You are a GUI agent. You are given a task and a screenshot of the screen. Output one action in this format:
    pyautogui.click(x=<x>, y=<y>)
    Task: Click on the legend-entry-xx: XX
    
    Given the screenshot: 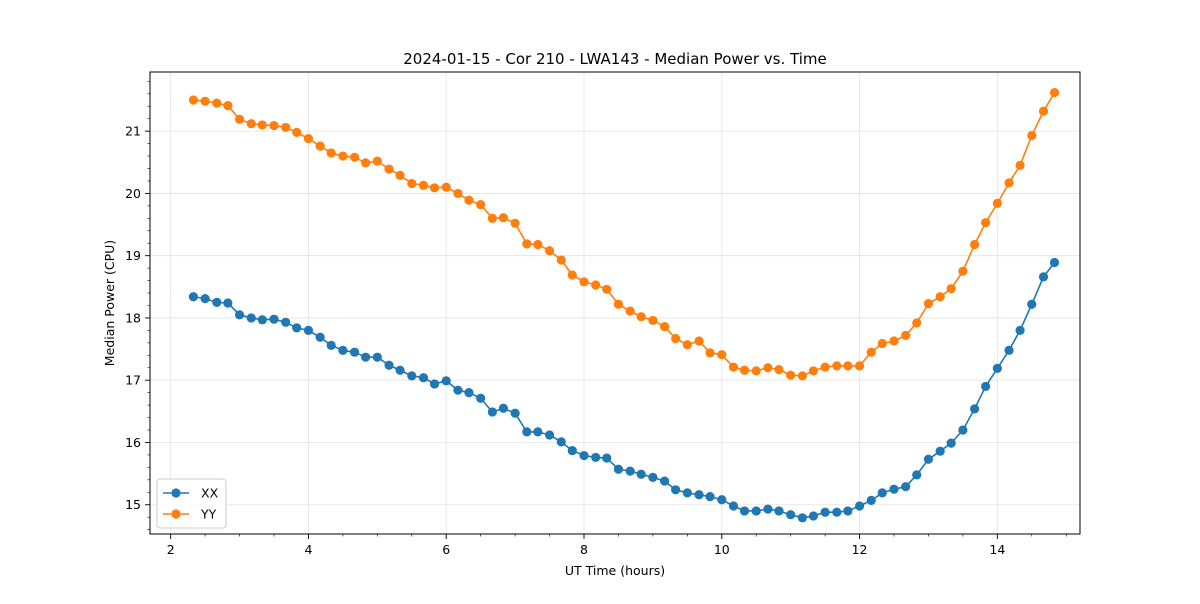 What is the action you would take?
    pyautogui.click(x=191, y=493)
    